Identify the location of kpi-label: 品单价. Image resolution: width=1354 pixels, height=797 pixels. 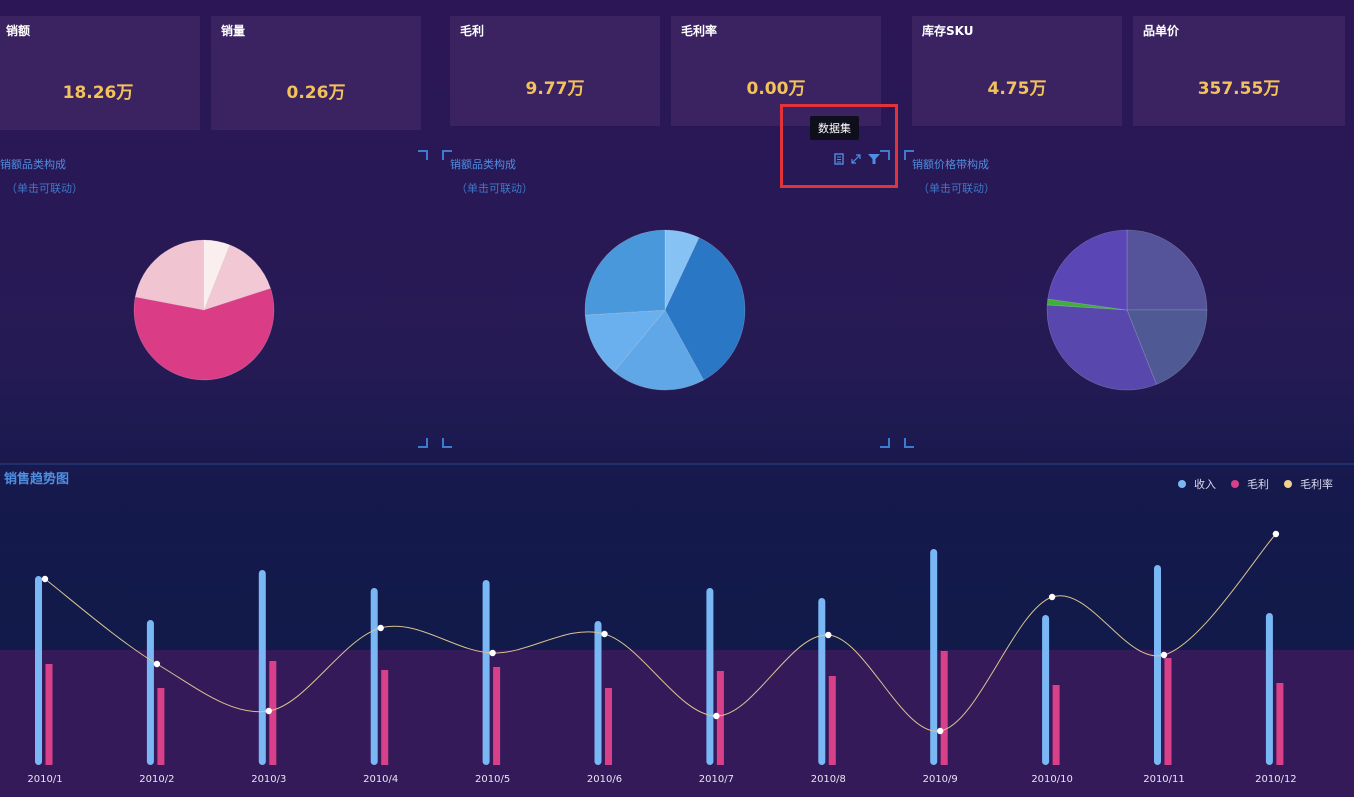
(1161, 31).